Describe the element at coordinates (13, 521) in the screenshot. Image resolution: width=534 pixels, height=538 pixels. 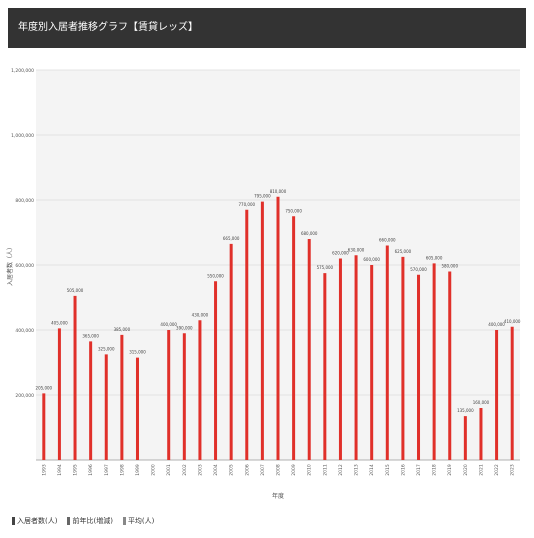
I see `legend-swatch-residents` at that location.